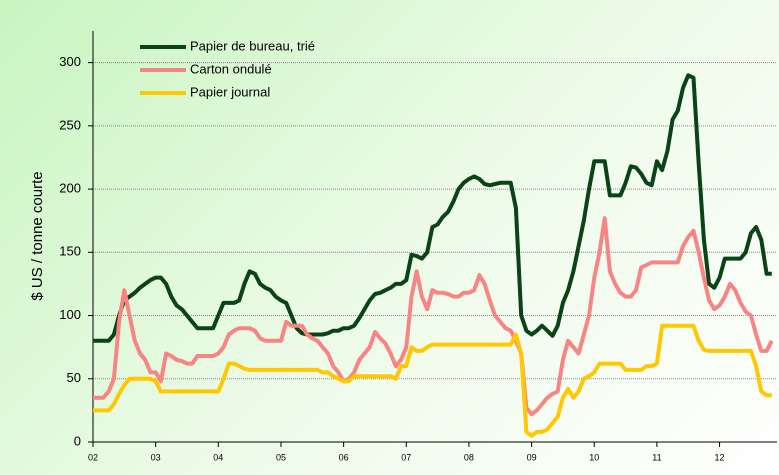 The width and height of the screenshot is (779, 475). What do you see at coordinates (70, 188) in the screenshot?
I see `y-tick-label: 200` at bounding box center [70, 188].